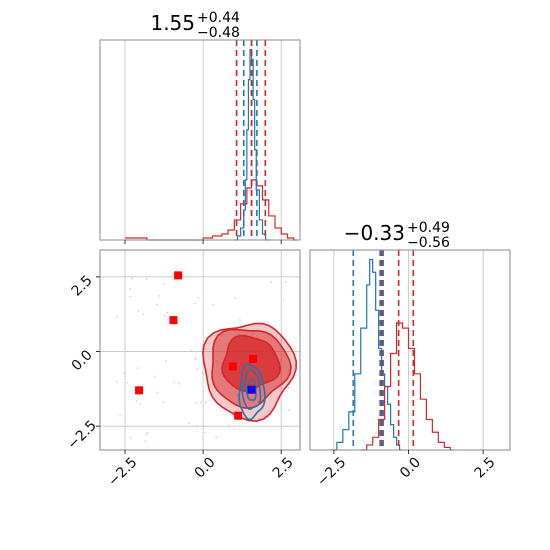  I want to click on panel-title-upper-error: +0.44, so click(218, 18).